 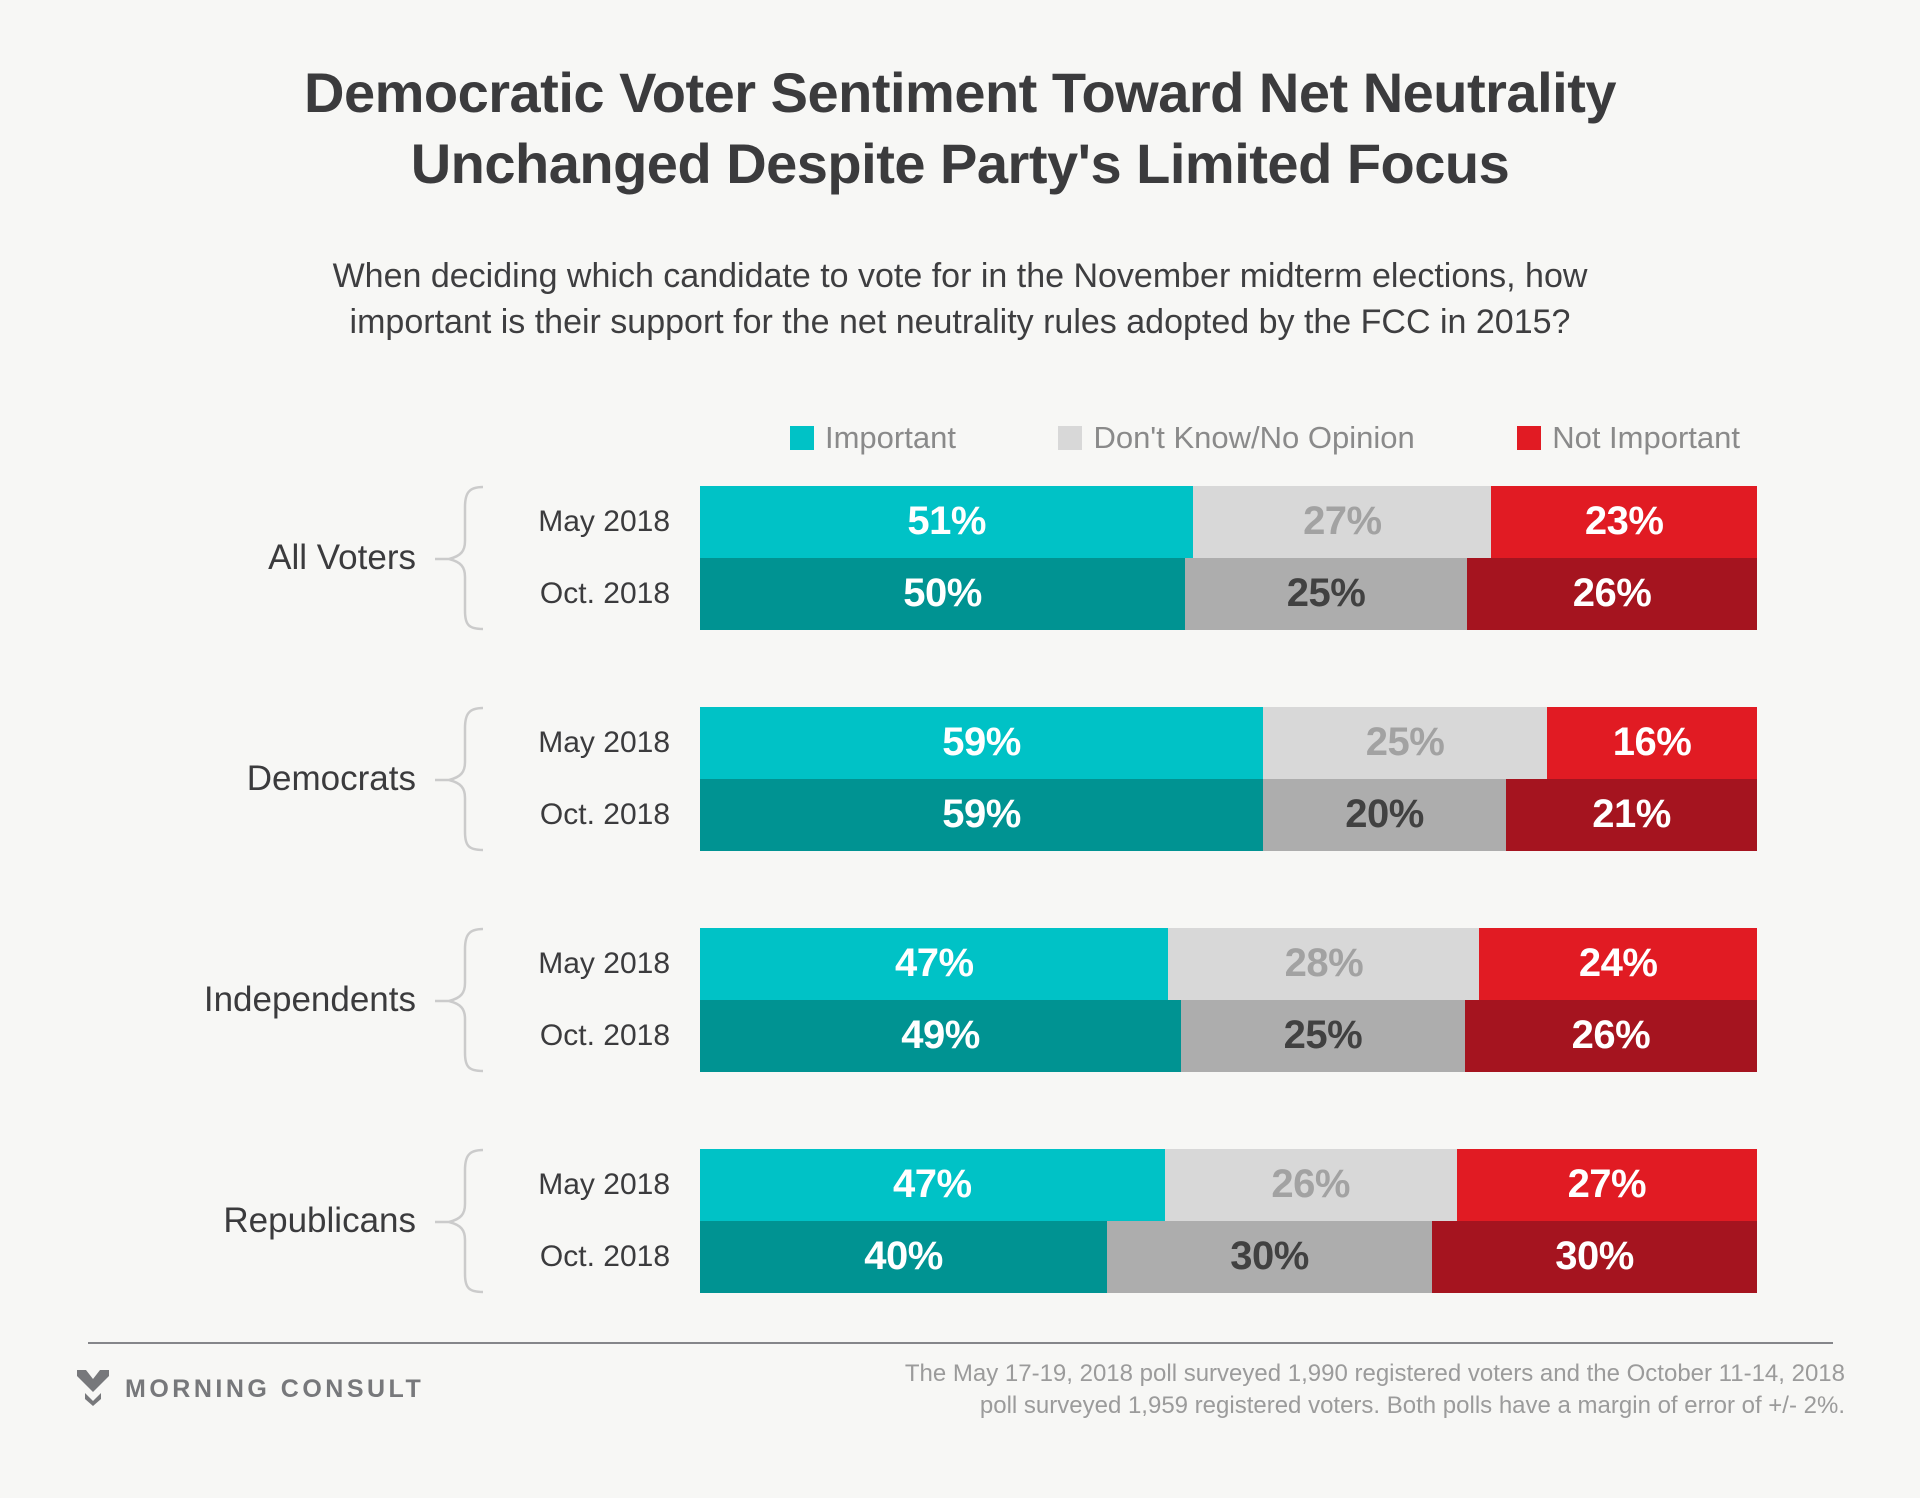 I want to click on bar-row: Oct. 2018 59% 20% 21%, so click(x=1126, y=814).